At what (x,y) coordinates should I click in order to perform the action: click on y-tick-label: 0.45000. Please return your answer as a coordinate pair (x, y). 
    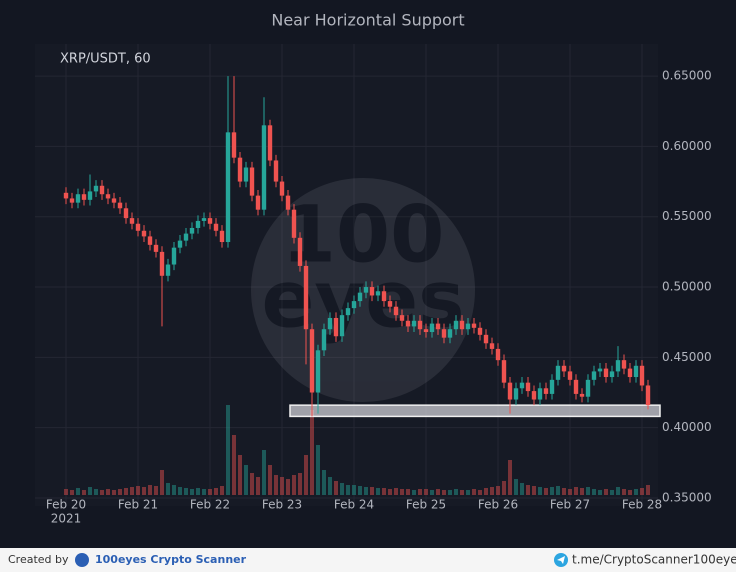
    Looking at the image, I should click on (687, 357).